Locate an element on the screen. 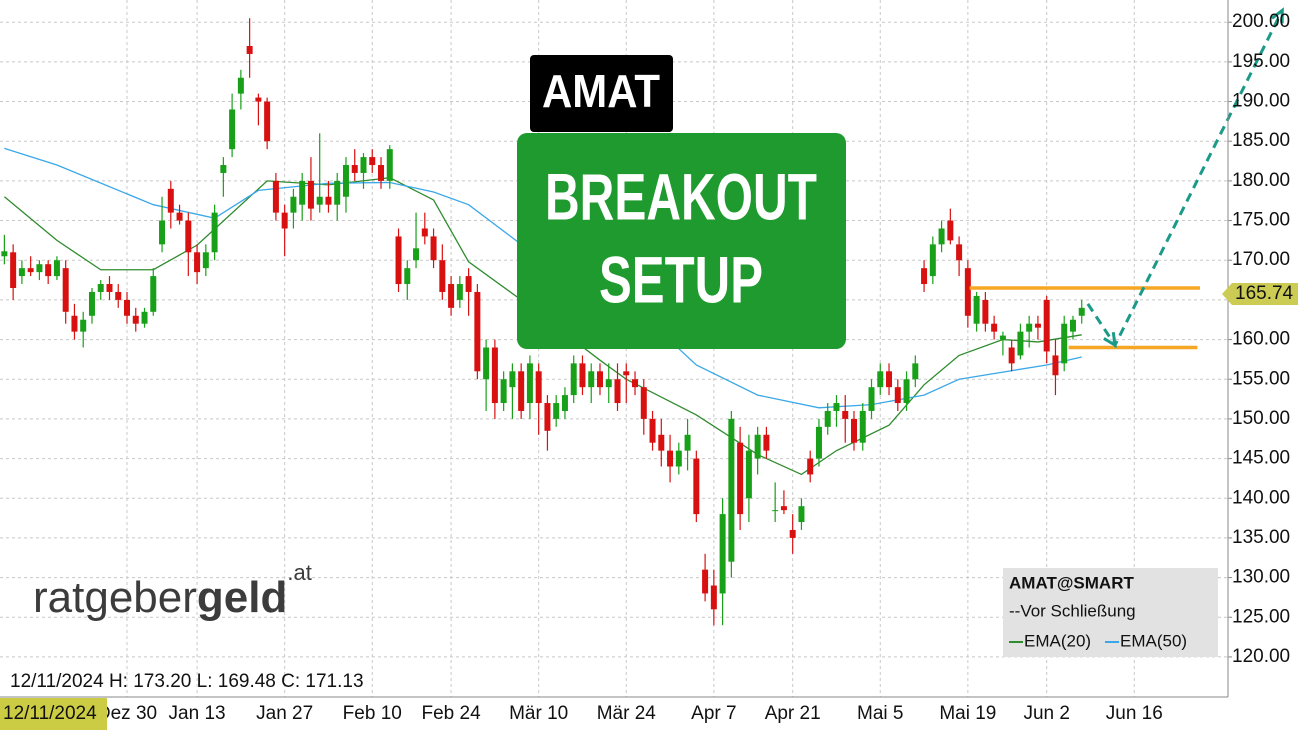  y-tick-label: 120.00 is located at coordinates (1261, 656).